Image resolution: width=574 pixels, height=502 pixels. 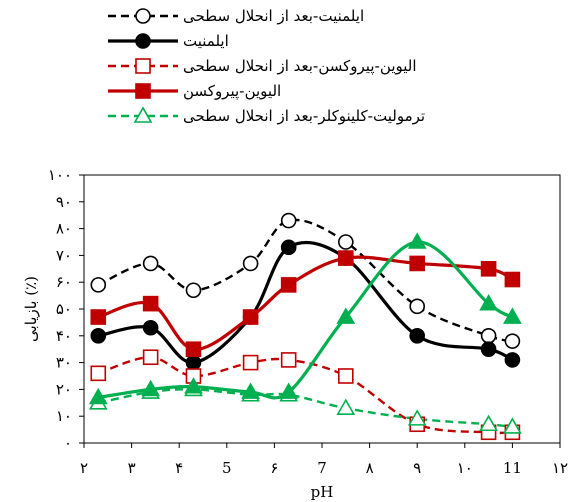 I want to click on y-tick-label: ٠, so click(x=68, y=443).